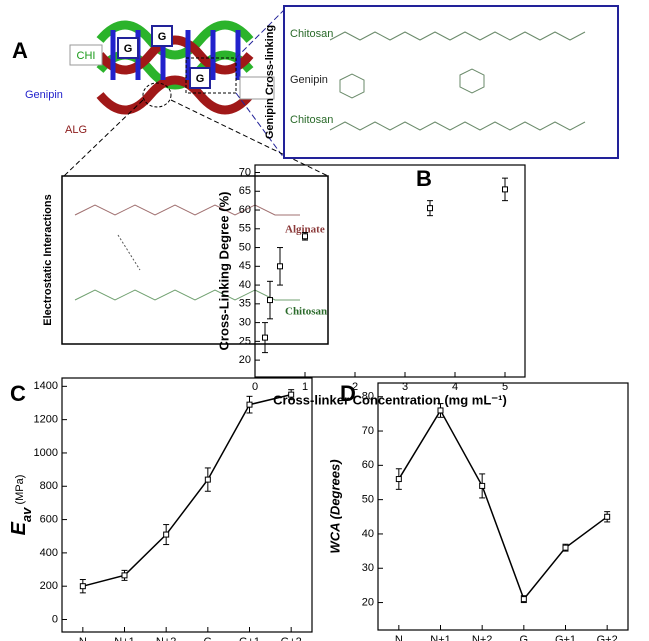 This screenshot has width=649, height=641. I want to click on y-tick-label: 400, so click(49, 553).